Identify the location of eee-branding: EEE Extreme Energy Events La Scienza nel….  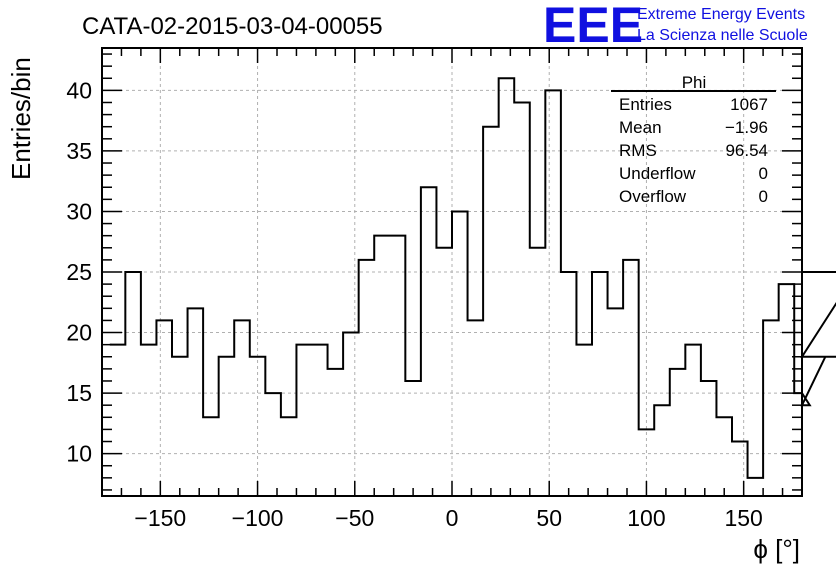
(675, 26).